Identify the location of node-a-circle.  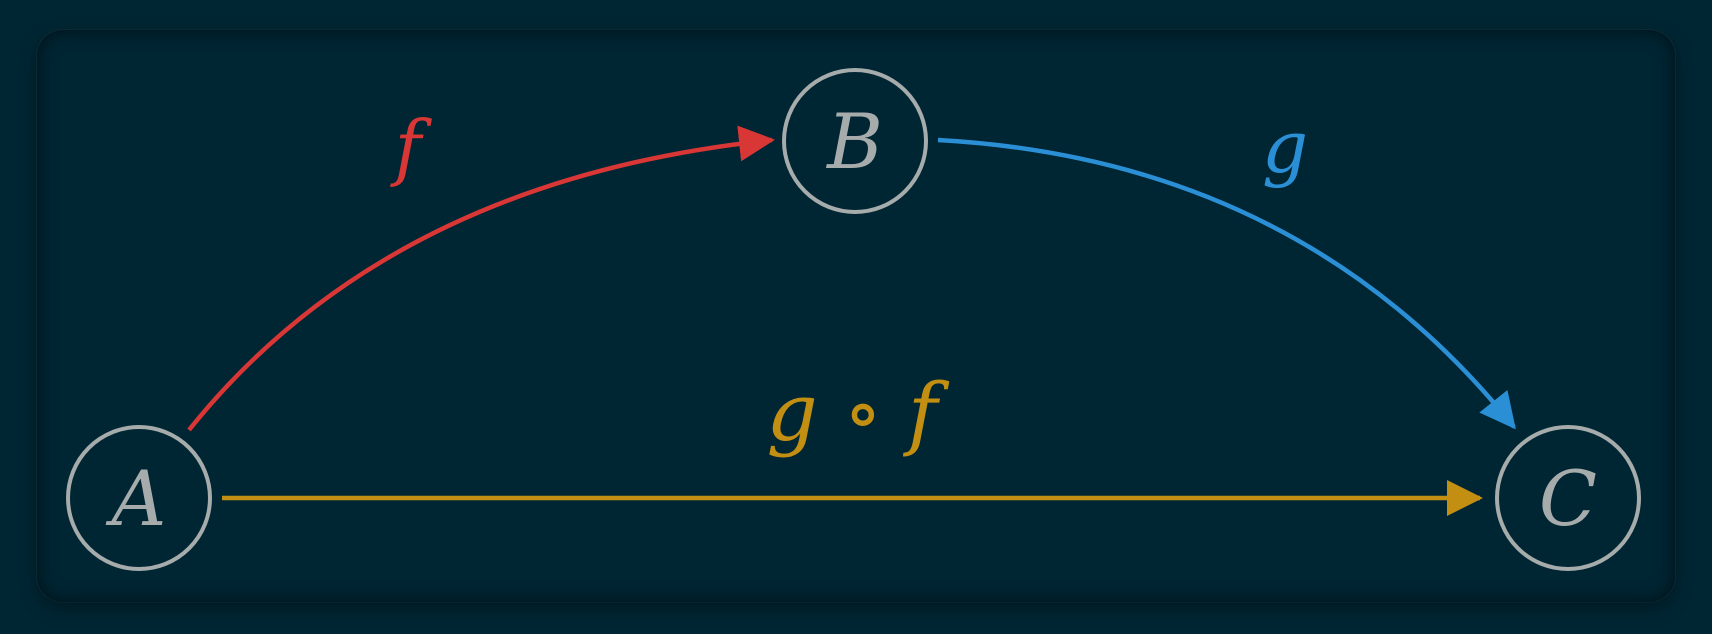
(139, 498).